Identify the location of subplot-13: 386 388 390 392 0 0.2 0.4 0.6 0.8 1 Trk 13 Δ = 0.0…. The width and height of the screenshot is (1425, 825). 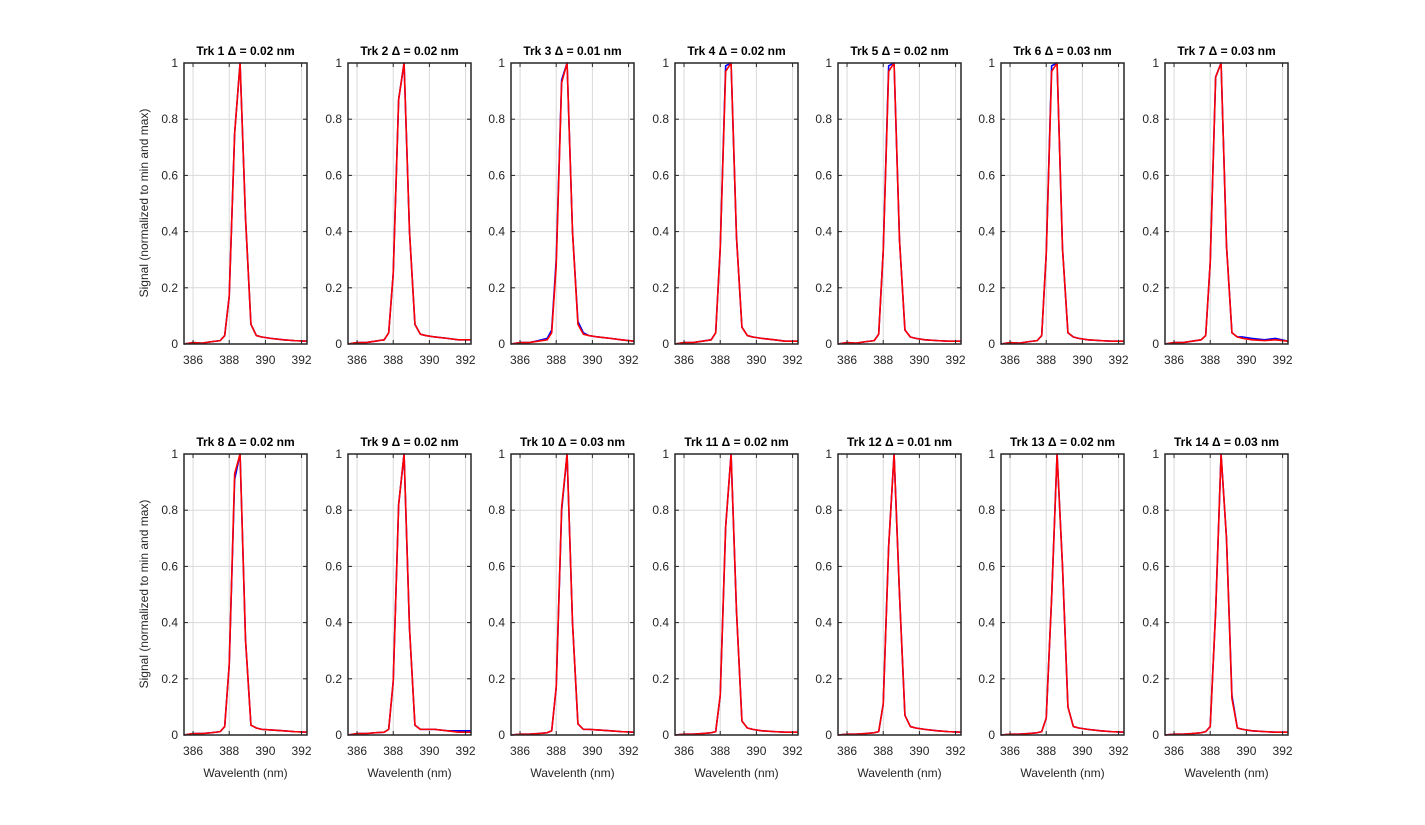
(1053, 607).